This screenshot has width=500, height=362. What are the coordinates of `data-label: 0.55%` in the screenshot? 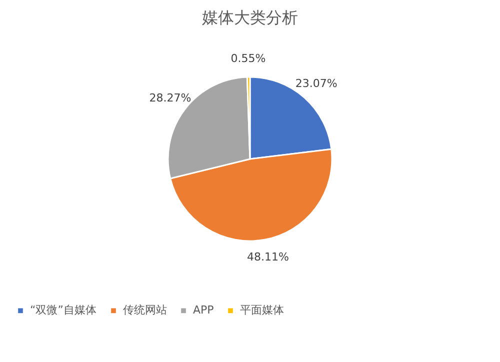 It's located at (248, 59).